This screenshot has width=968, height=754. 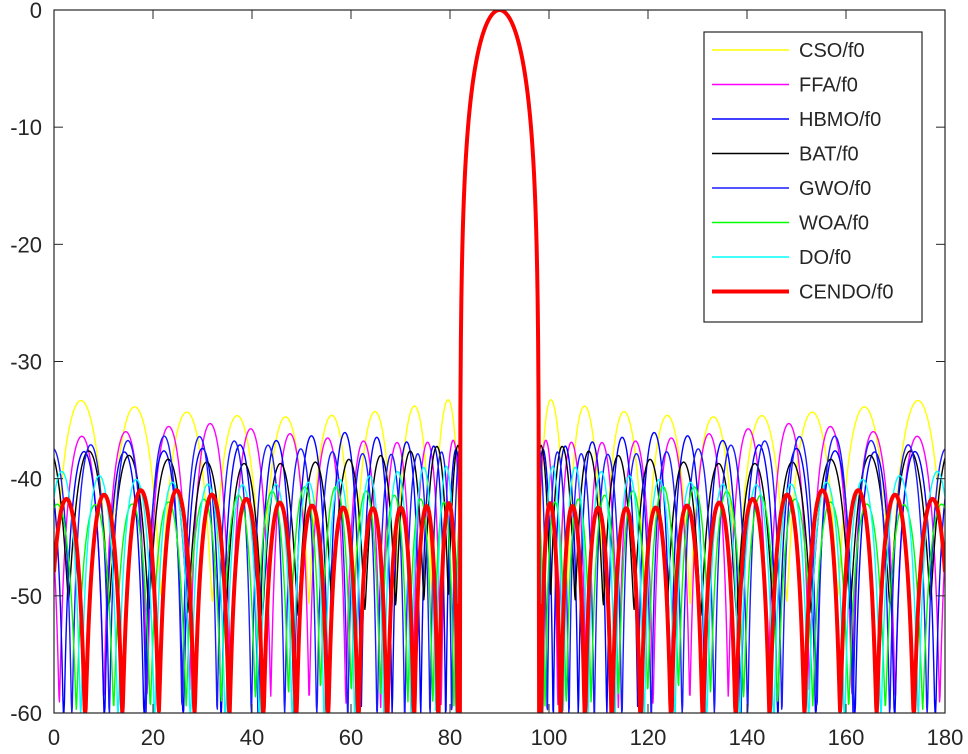 What do you see at coordinates (832, 51) in the screenshot?
I see `legend-label: CSO/f0` at bounding box center [832, 51].